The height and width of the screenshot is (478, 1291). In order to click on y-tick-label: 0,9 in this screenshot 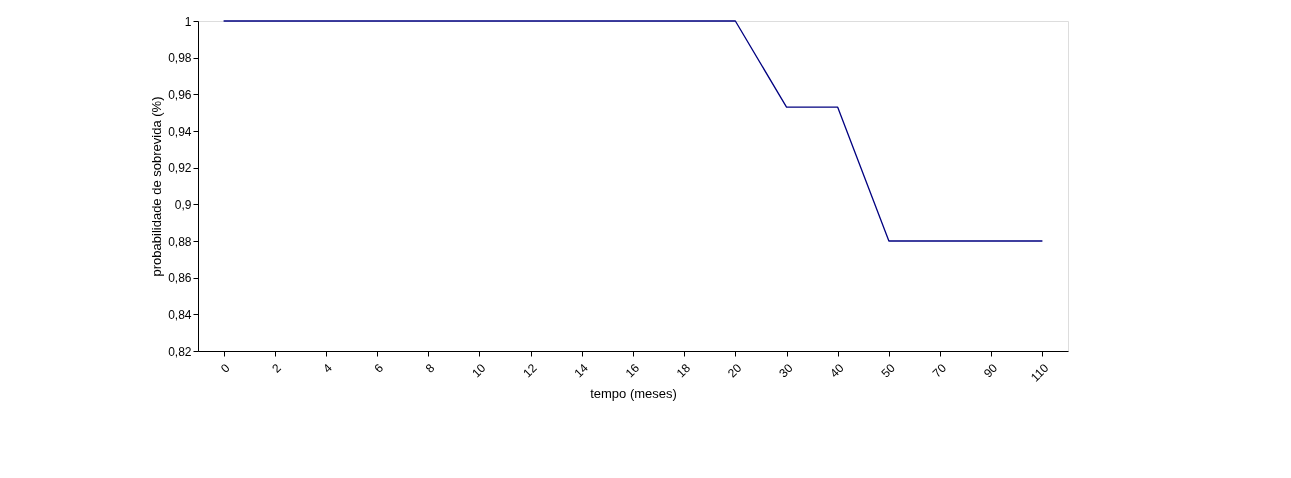, I will do `click(183, 204)`.